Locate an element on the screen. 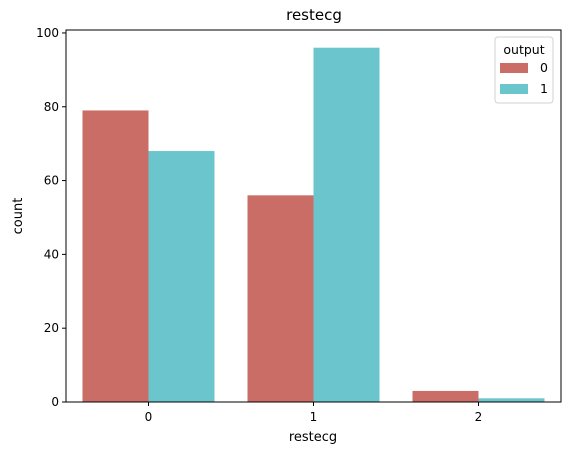 This screenshot has height=455, width=571. legend-label-1: 1 is located at coordinates (544, 88).